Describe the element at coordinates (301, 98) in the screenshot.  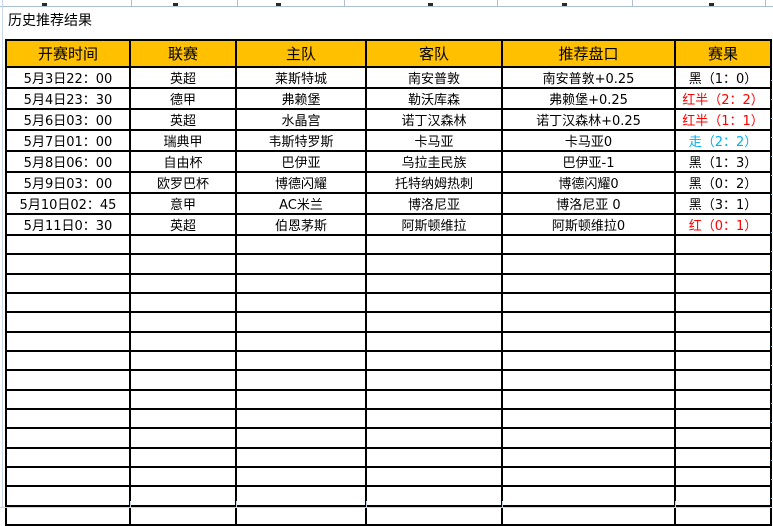
I see `cell-home: 弗赖堡` at that location.